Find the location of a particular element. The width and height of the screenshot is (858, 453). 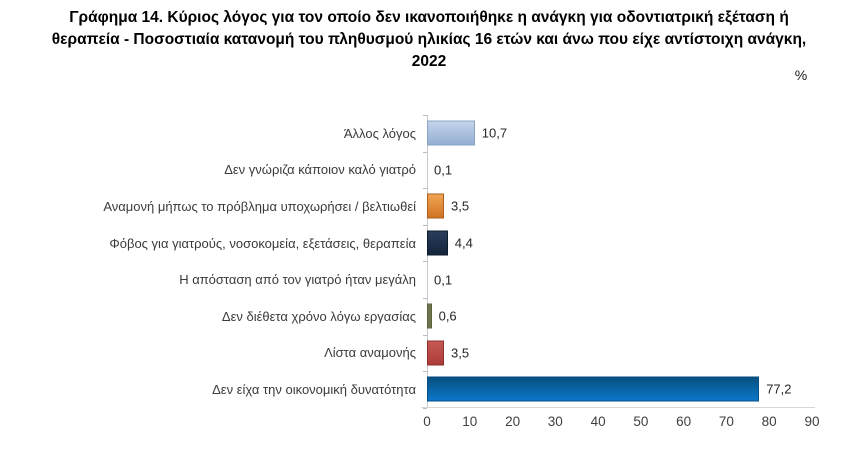

category-label: Δεν είχα την οικονομική δυνατότητα is located at coordinates (314, 389).